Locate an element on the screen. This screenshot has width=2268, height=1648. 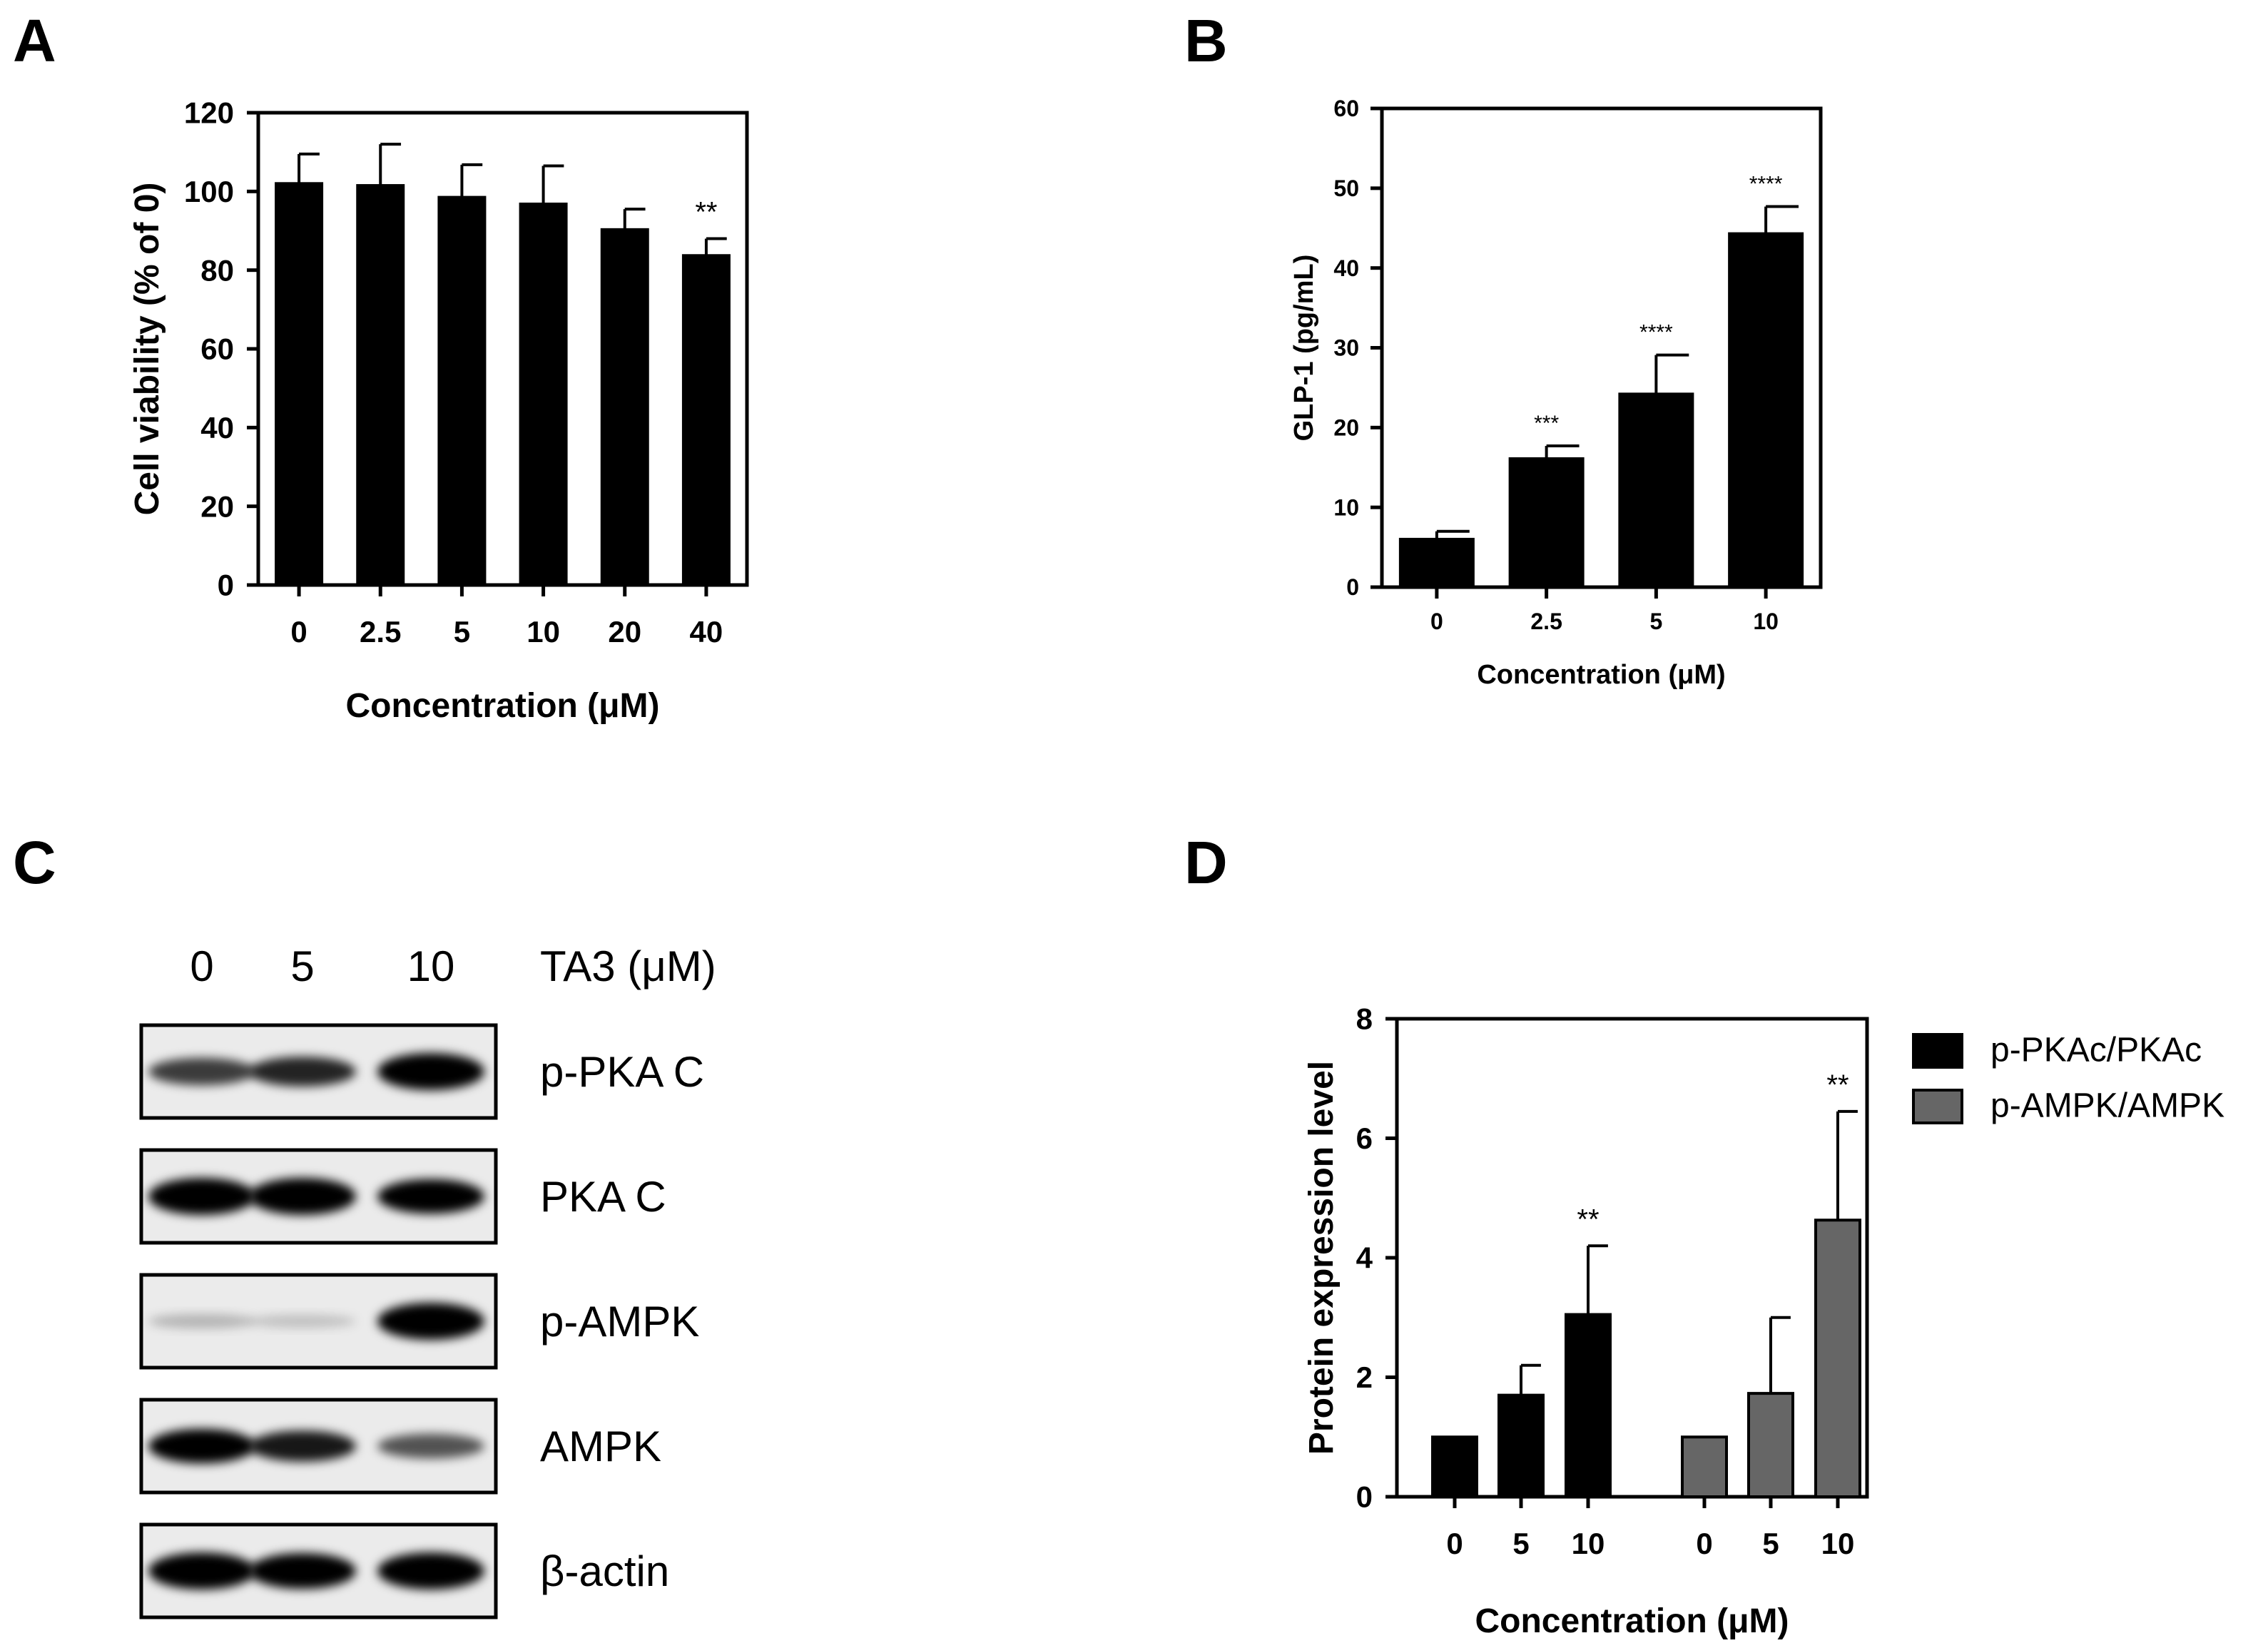
blot-row: p-PKA C is located at coordinates (422, 1071).